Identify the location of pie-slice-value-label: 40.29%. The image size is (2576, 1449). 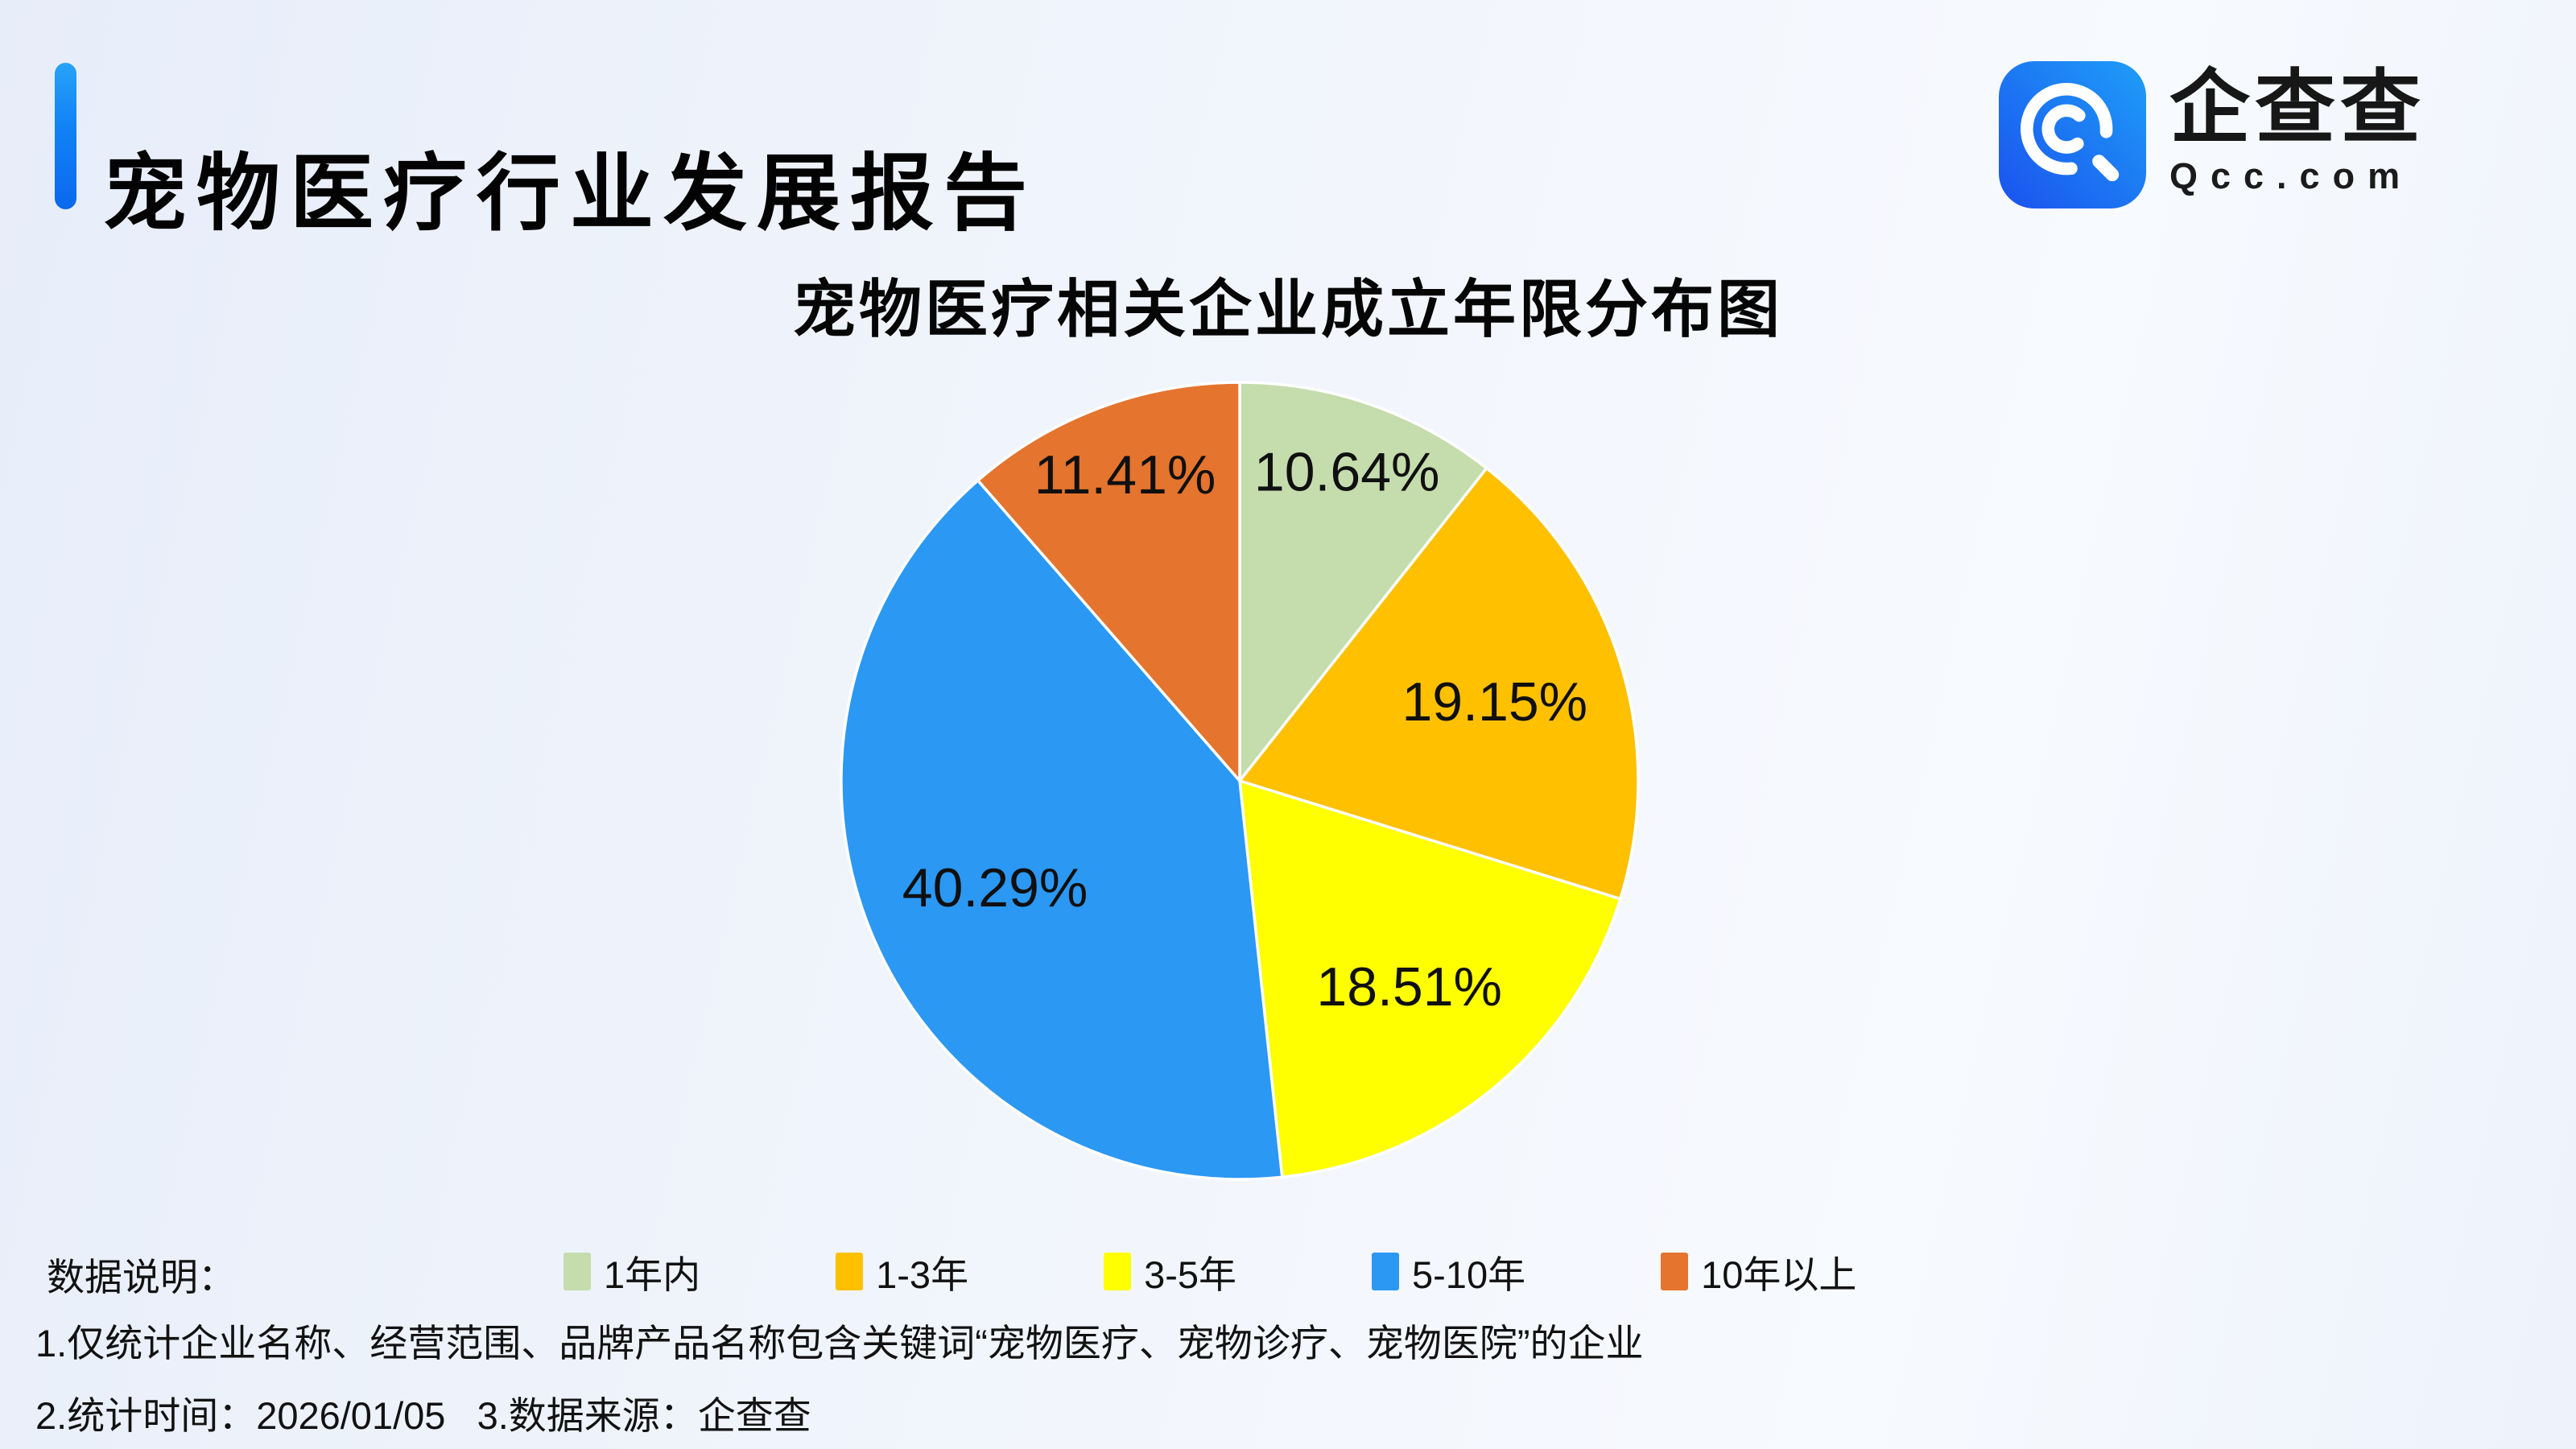
(995, 888).